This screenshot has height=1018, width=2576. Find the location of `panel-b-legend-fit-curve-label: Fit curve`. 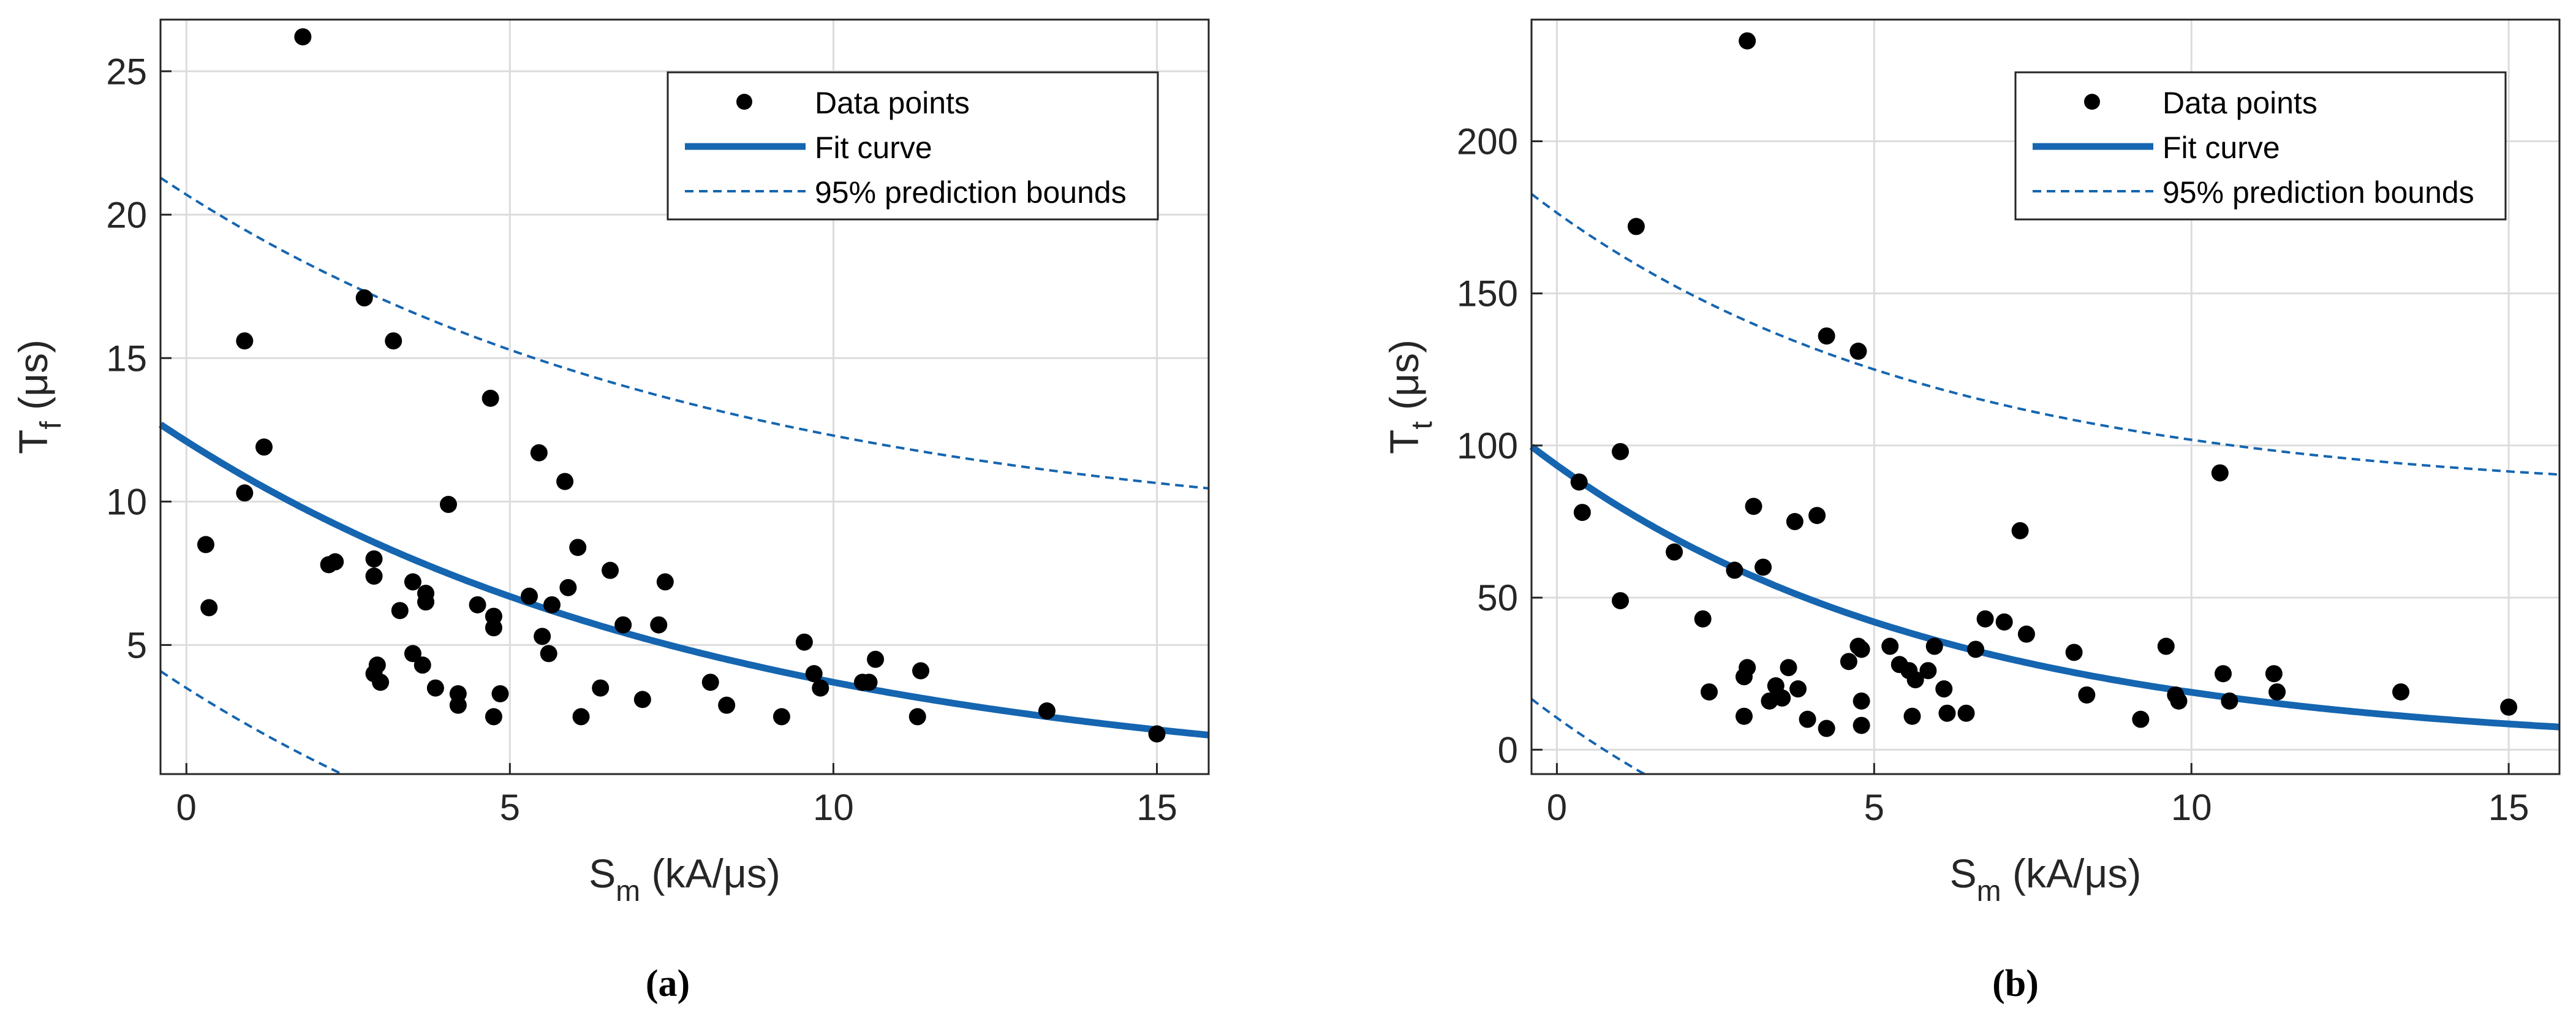

panel-b-legend-fit-curve-label: Fit curve is located at coordinates (2221, 148).